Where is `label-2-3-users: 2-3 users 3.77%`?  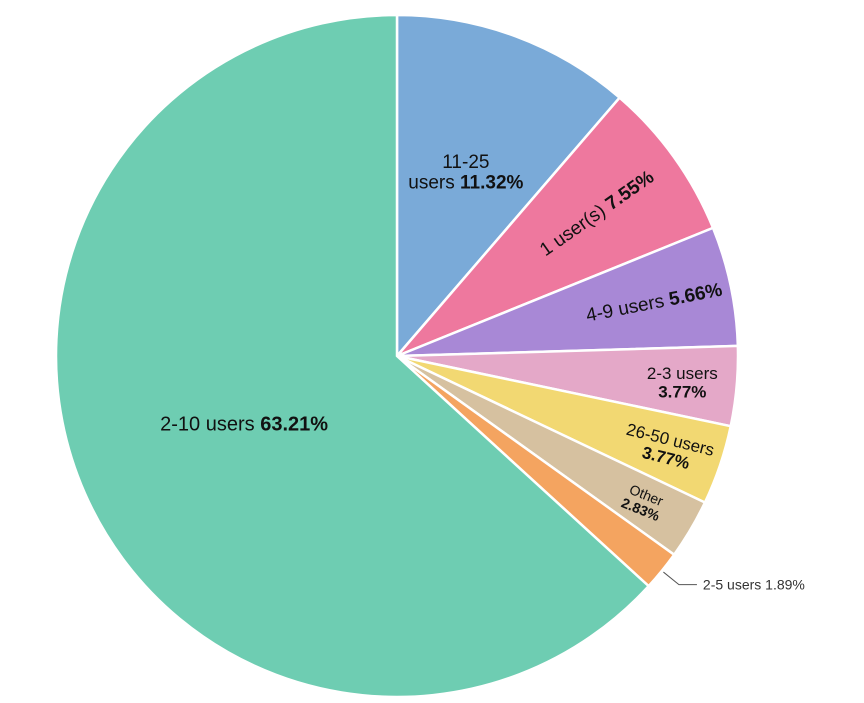 label-2-3-users: 2-3 users 3.77% is located at coordinates (682, 383).